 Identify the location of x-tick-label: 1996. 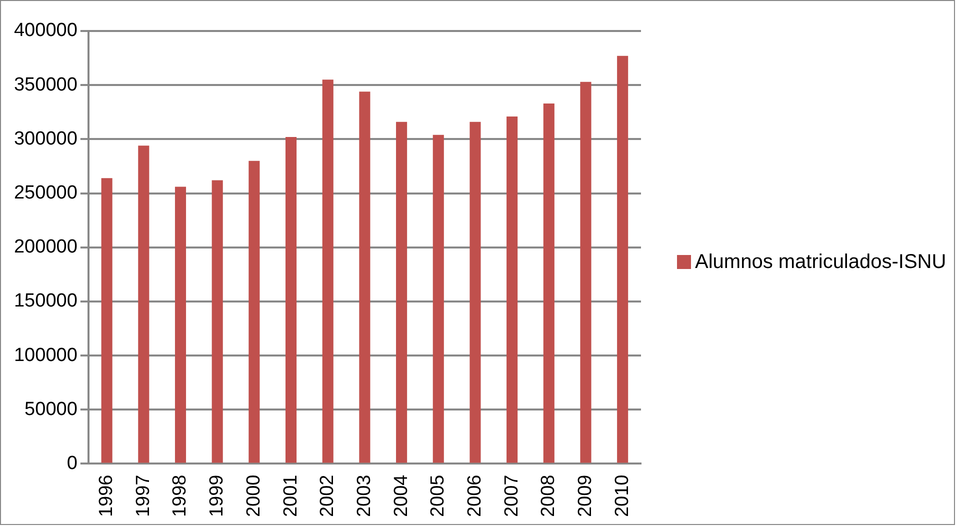
(107, 496).